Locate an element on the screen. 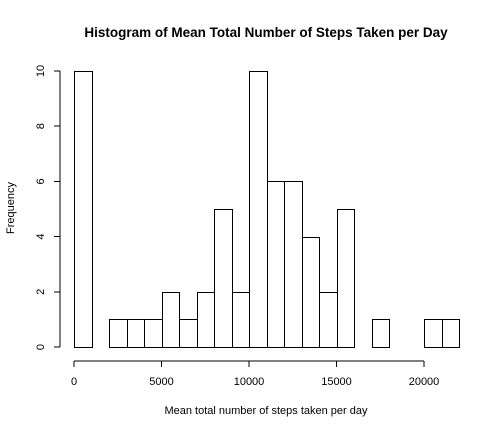 The height and width of the screenshot is (432, 504). y-axis-label: Frequency is located at coordinates (11, 208).